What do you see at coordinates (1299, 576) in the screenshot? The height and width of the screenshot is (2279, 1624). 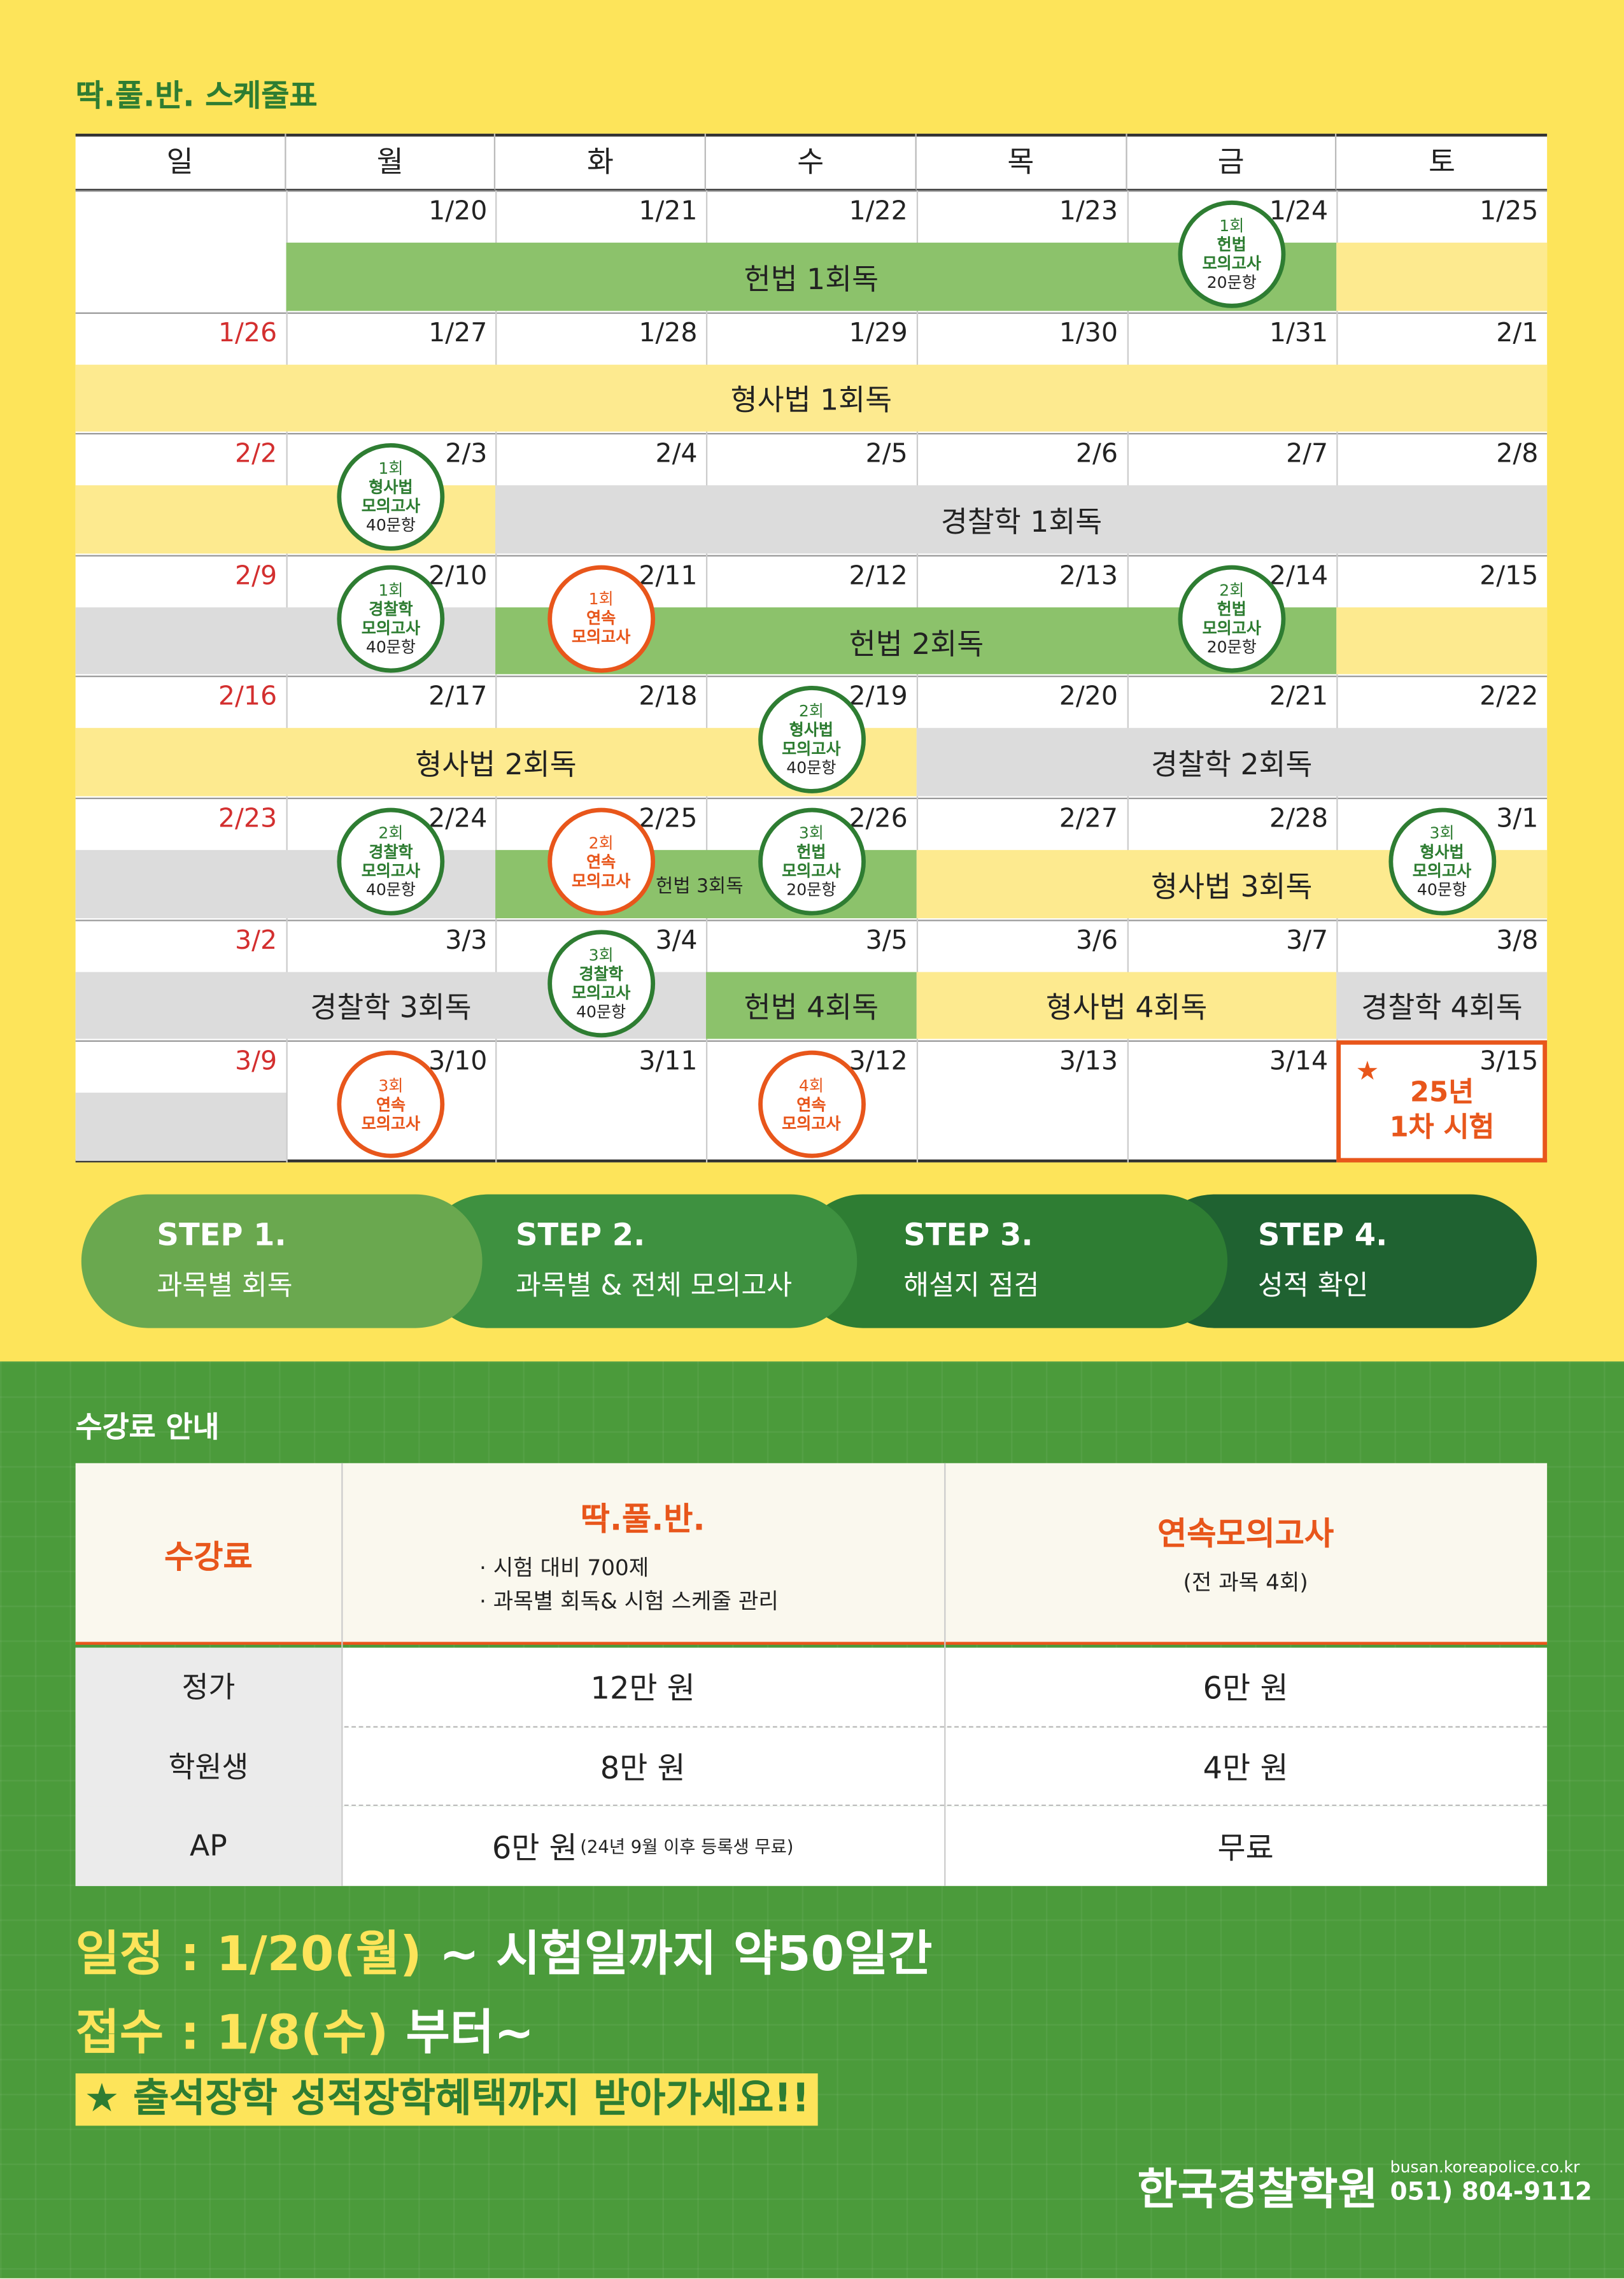 I see `date-label: 2/14` at bounding box center [1299, 576].